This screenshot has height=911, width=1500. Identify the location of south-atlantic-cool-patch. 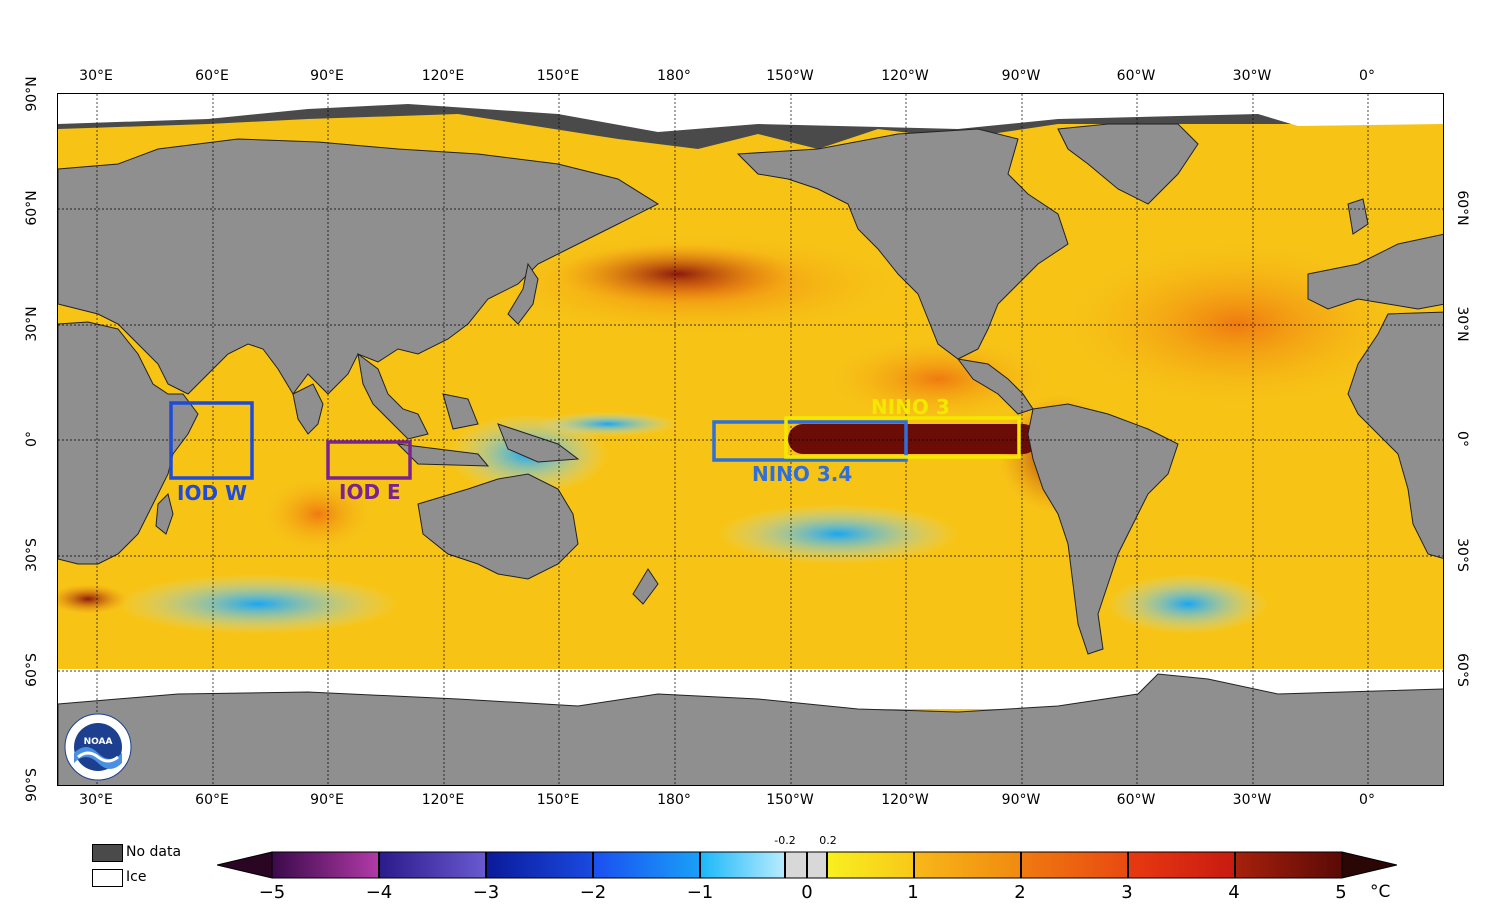
(1188, 604).